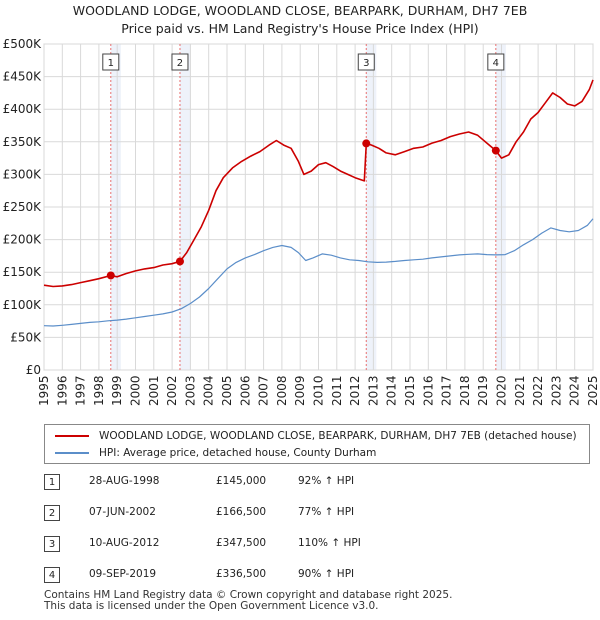 This screenshot has height=620, width=600. What do you see at coordinates (23, 142) in the screenshot?
I see `y-tick-label: £350K` at bounding box center [23, 142].